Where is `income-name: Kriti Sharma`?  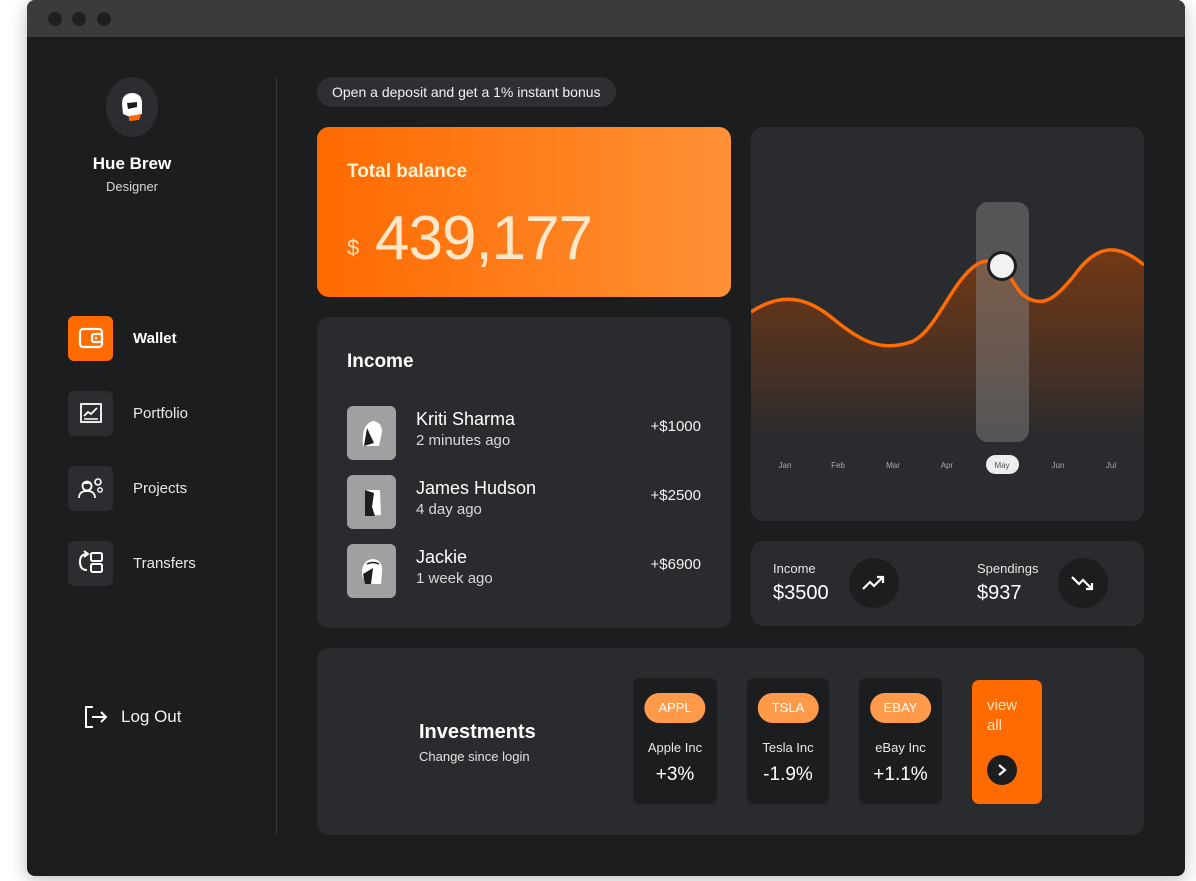
income-name: Kriti Sharma is located at coordinates (466, 419).